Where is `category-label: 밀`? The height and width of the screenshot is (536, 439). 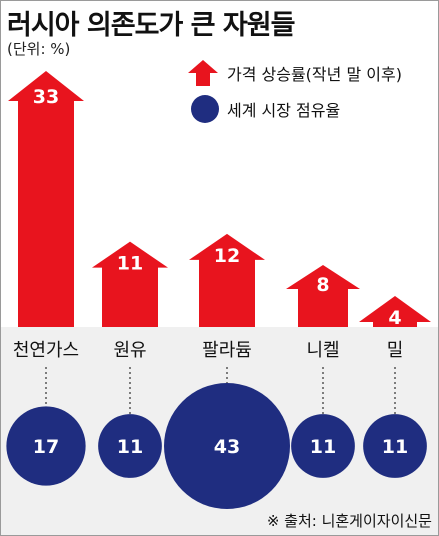
category-label: 밀 is located at coordinates (395, 350).